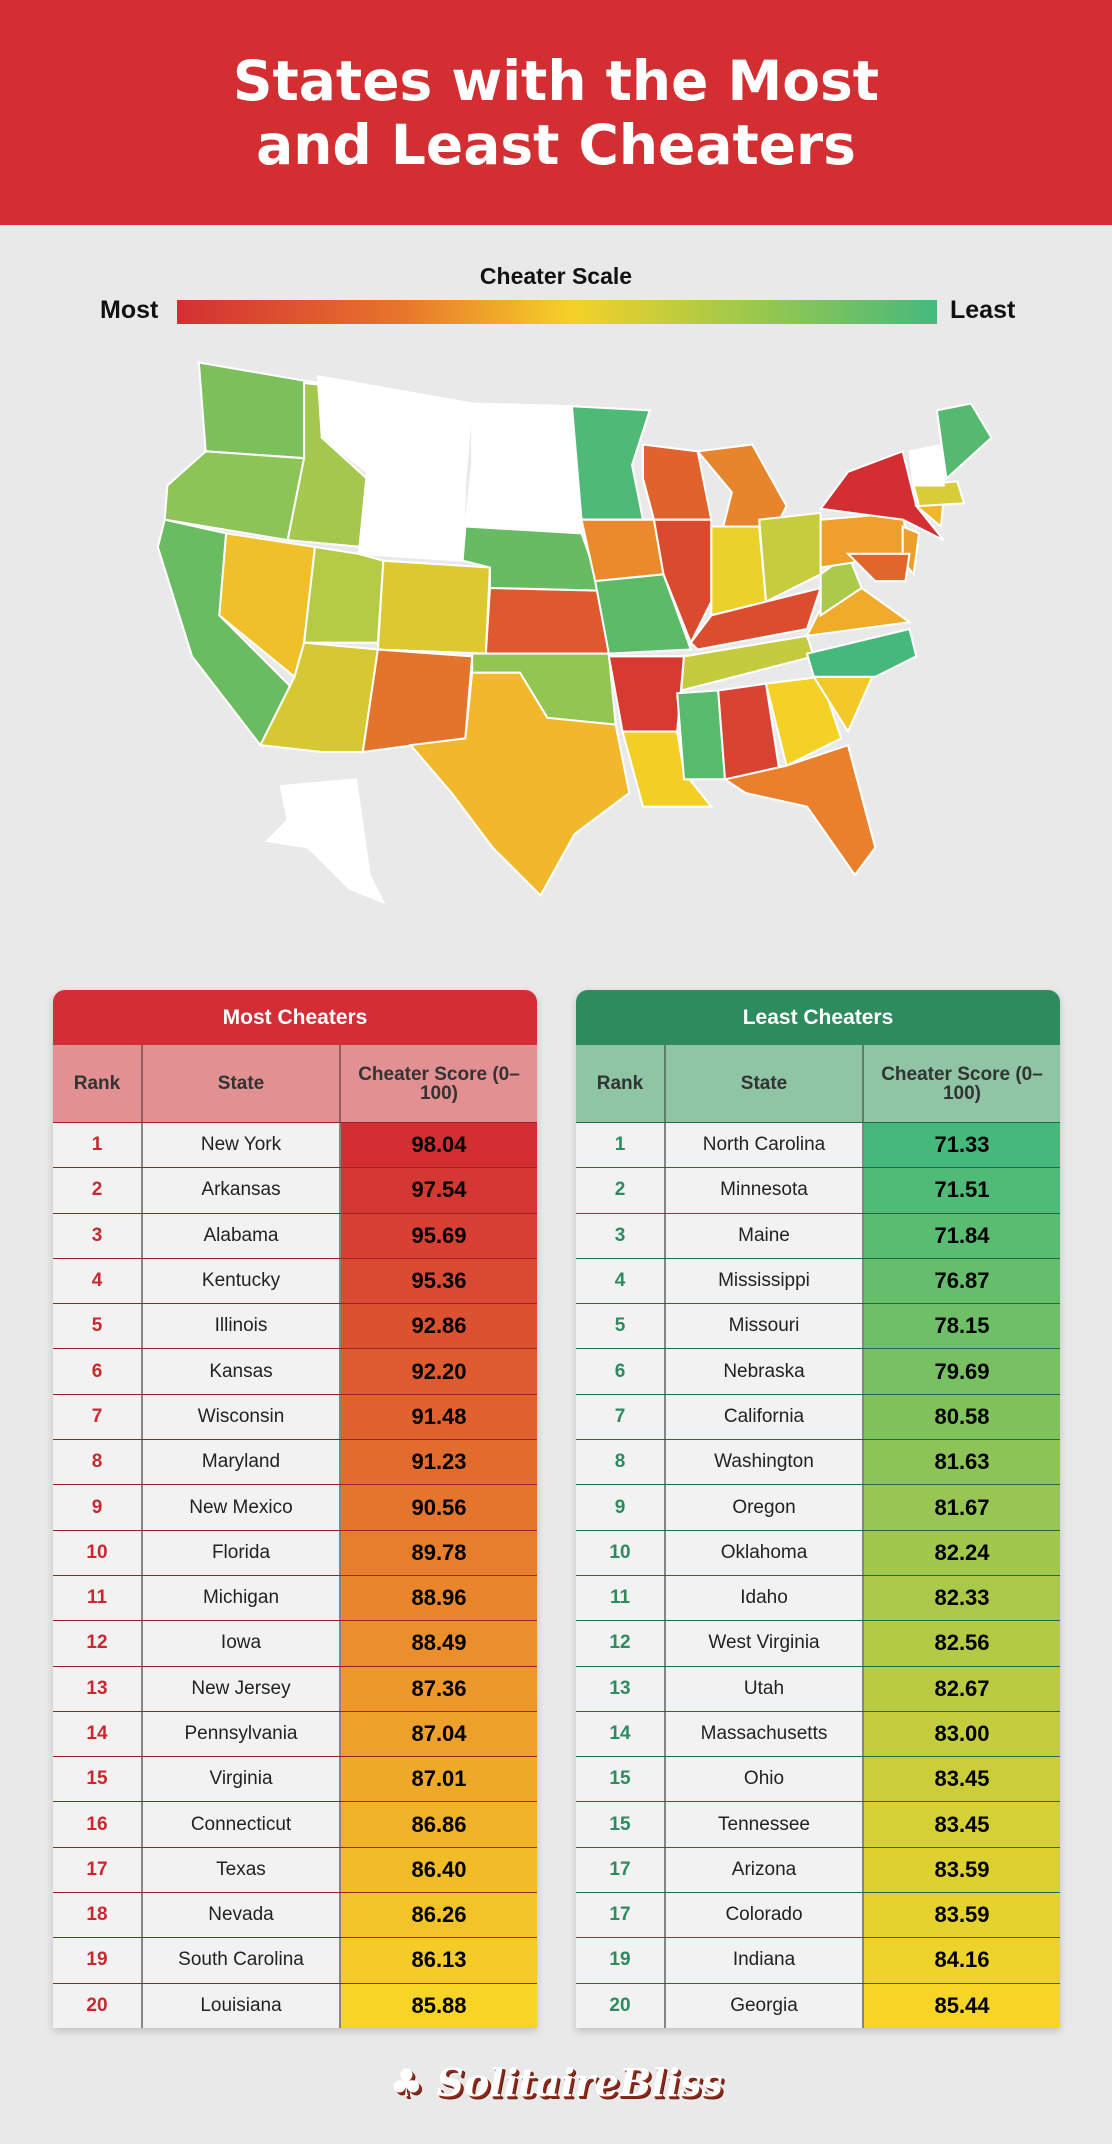  What do you see at coordinates (242, 1417) in the screenshot?
I see `state-cell: Wisconsin` at bounding box center [242, 1417].